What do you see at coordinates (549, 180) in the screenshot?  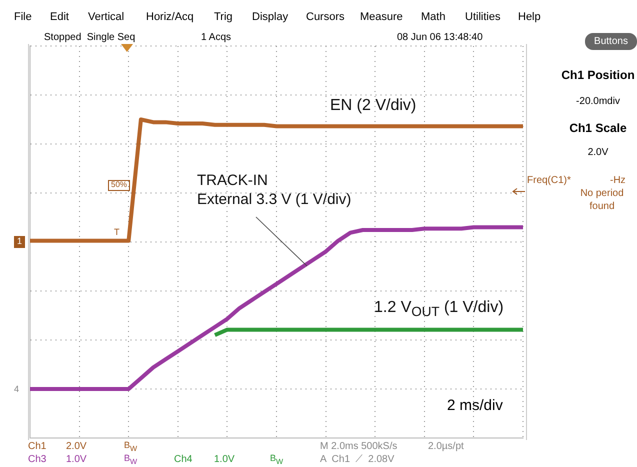 I see `text: Freq(C1)*` at bounding box center [549, 180].